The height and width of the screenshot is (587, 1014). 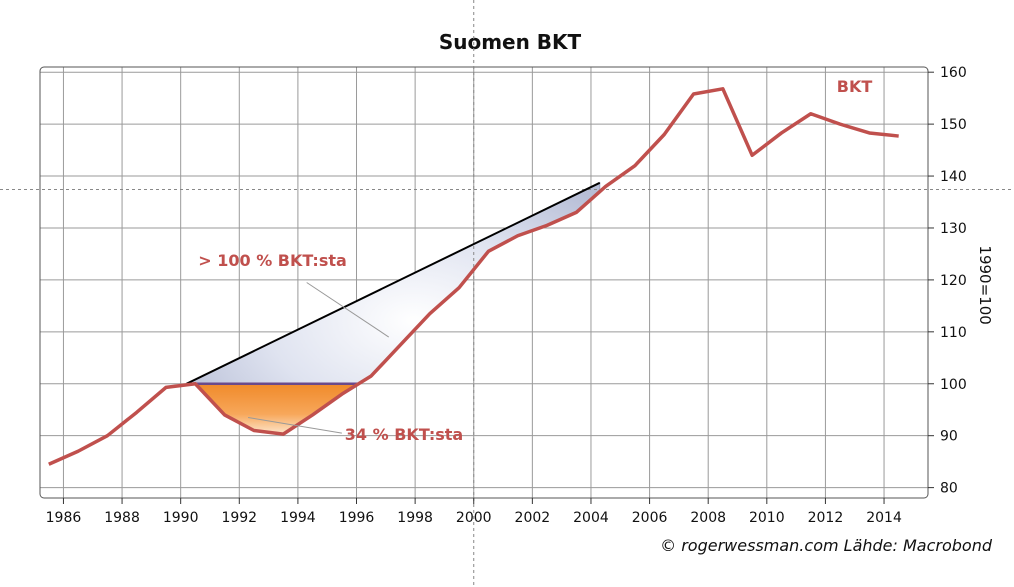 I want to click on x-tick-label: 1986, so click(x=64, y=518).